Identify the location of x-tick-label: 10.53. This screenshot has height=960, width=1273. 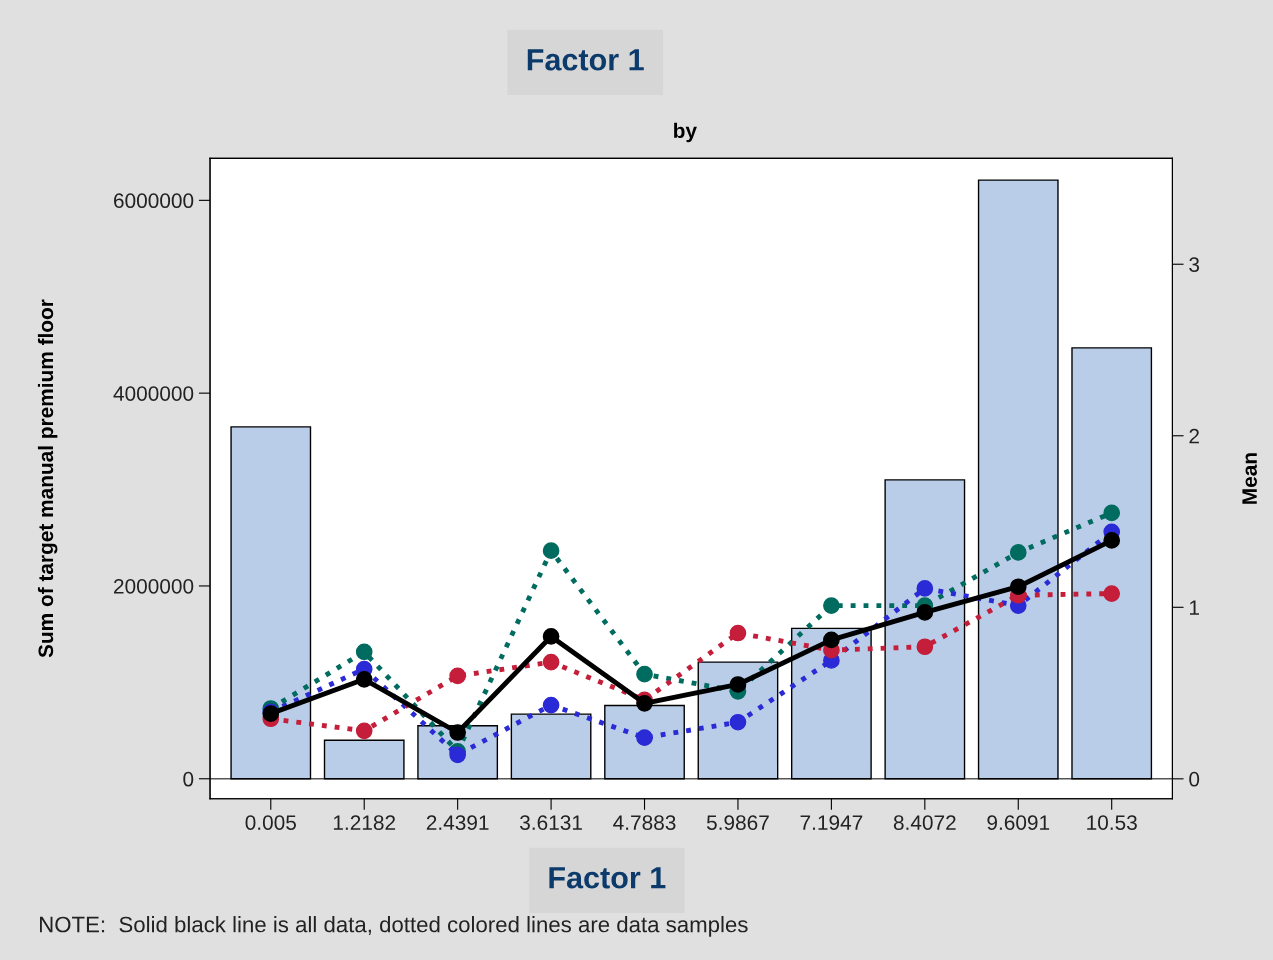
(1112, 822).